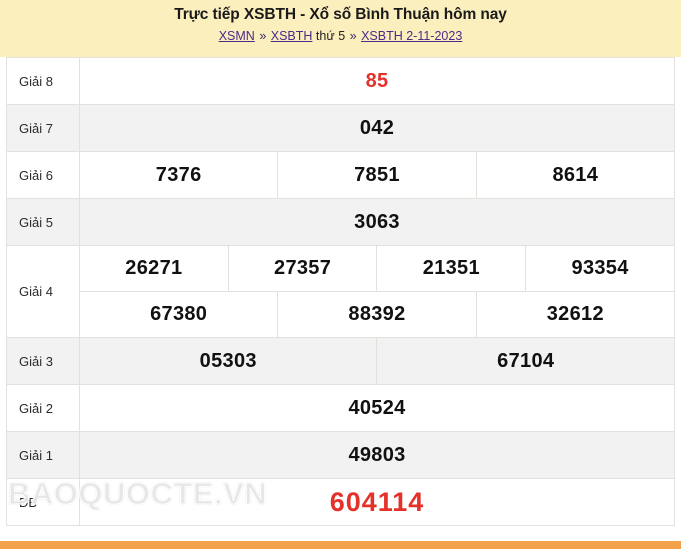  What do you see at coordinates (43, 408) in the screenshot?
I see `prize-label-giai-2: Giải 2` at bounding box center [43, 408].